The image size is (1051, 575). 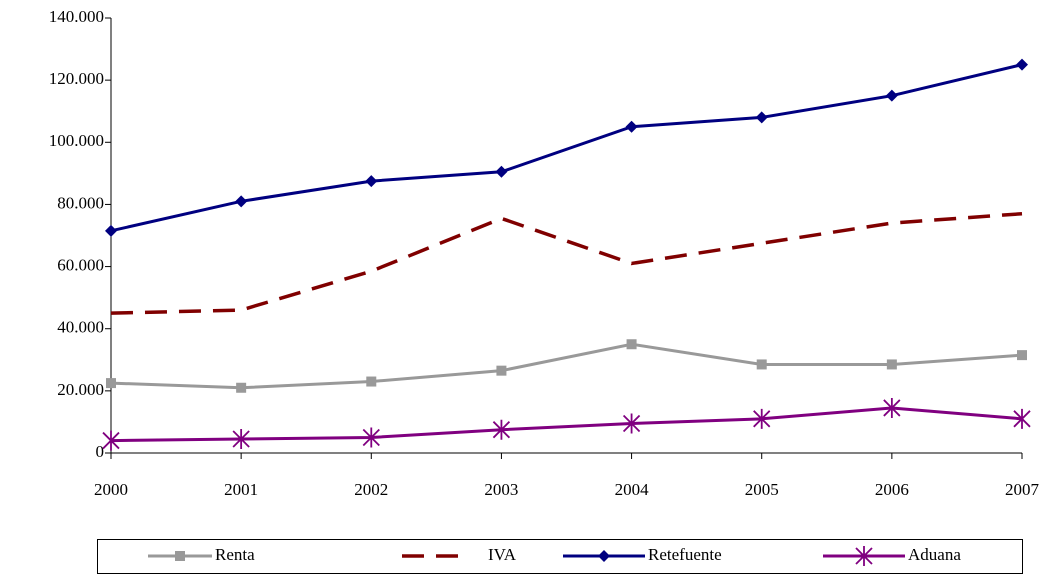 What do you see at coordinates (1022, 489) in the screenshot?
I see `x-tick-label: 2007` at bounding box center [1022, 489].